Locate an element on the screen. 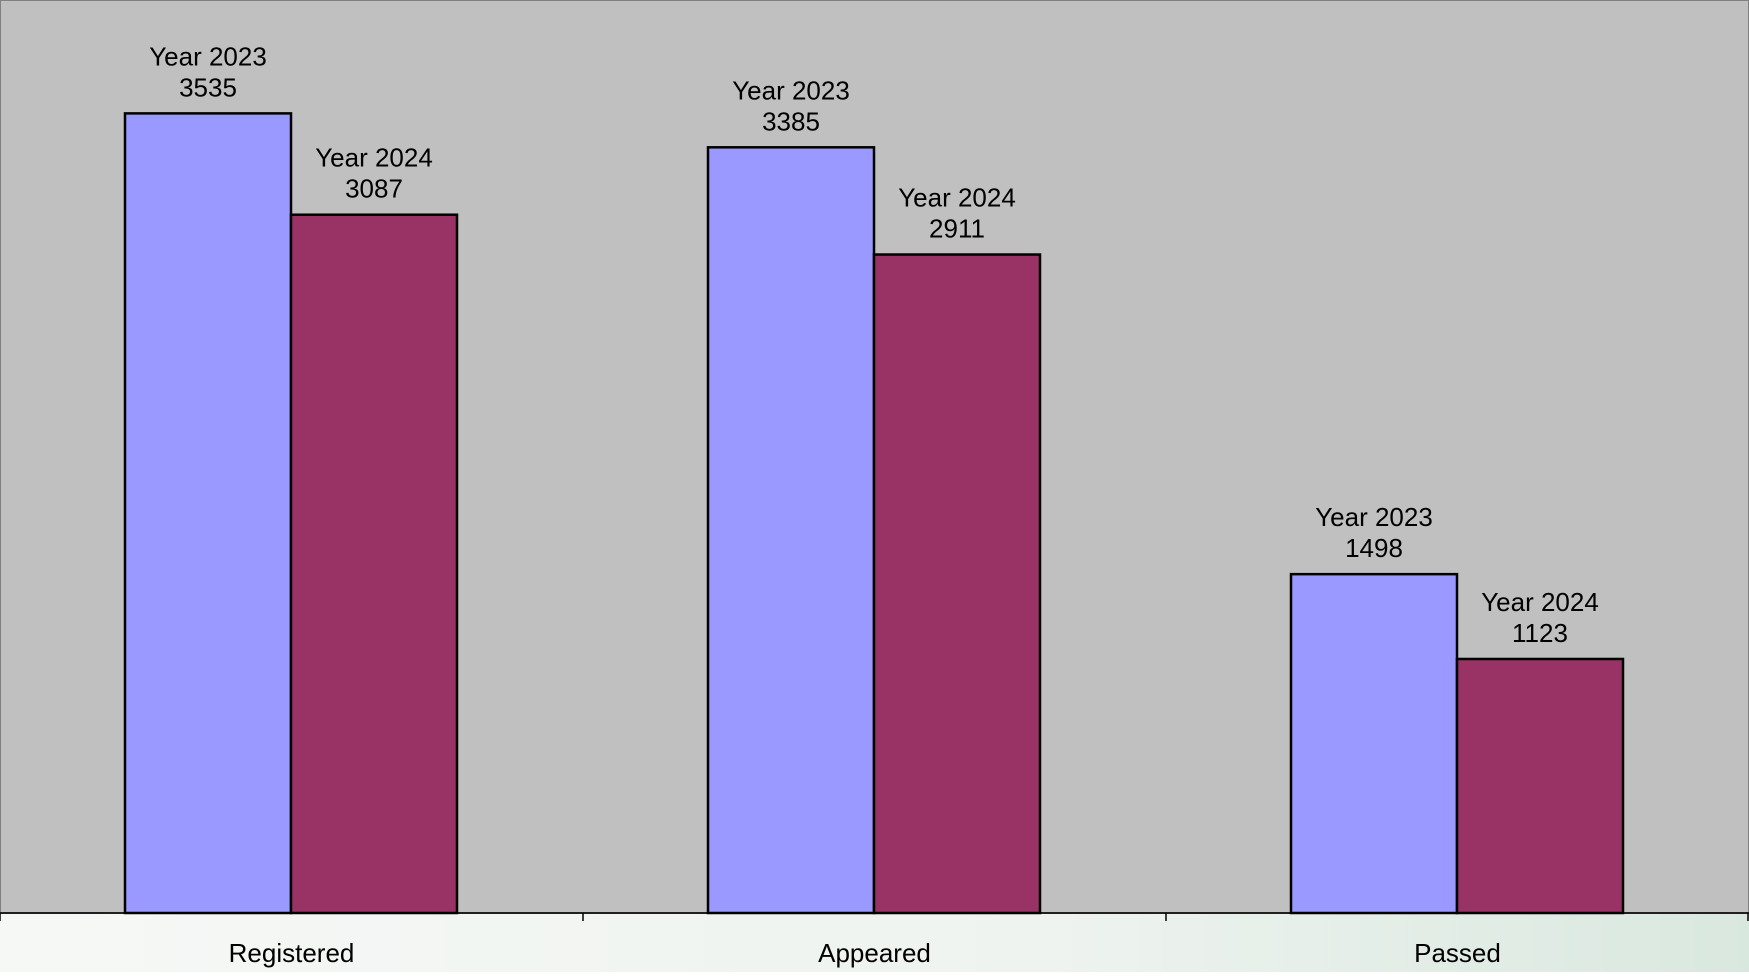 This screenshot has height=977, width=1749. x-tick-label-registered: Registered is located at coordinates (292, 953).